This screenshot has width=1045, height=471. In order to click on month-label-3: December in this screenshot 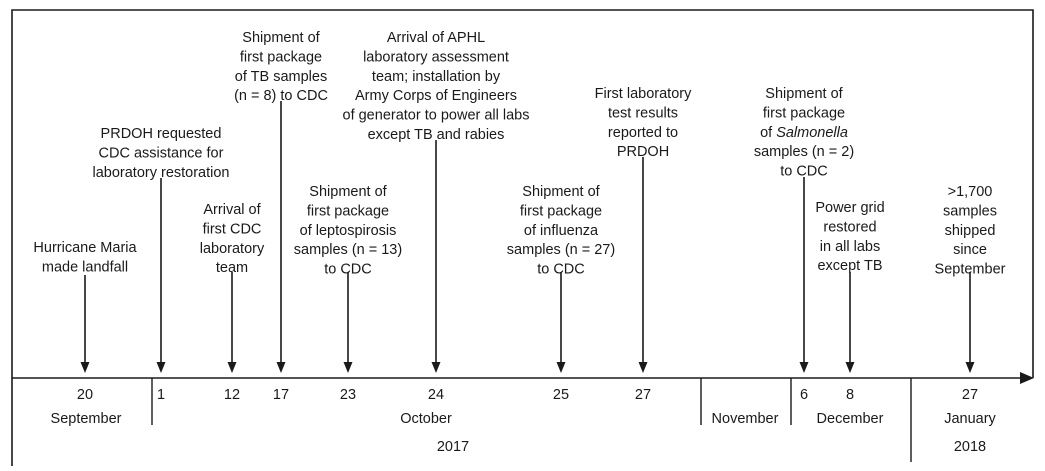, I will do `click(850, 419)`.